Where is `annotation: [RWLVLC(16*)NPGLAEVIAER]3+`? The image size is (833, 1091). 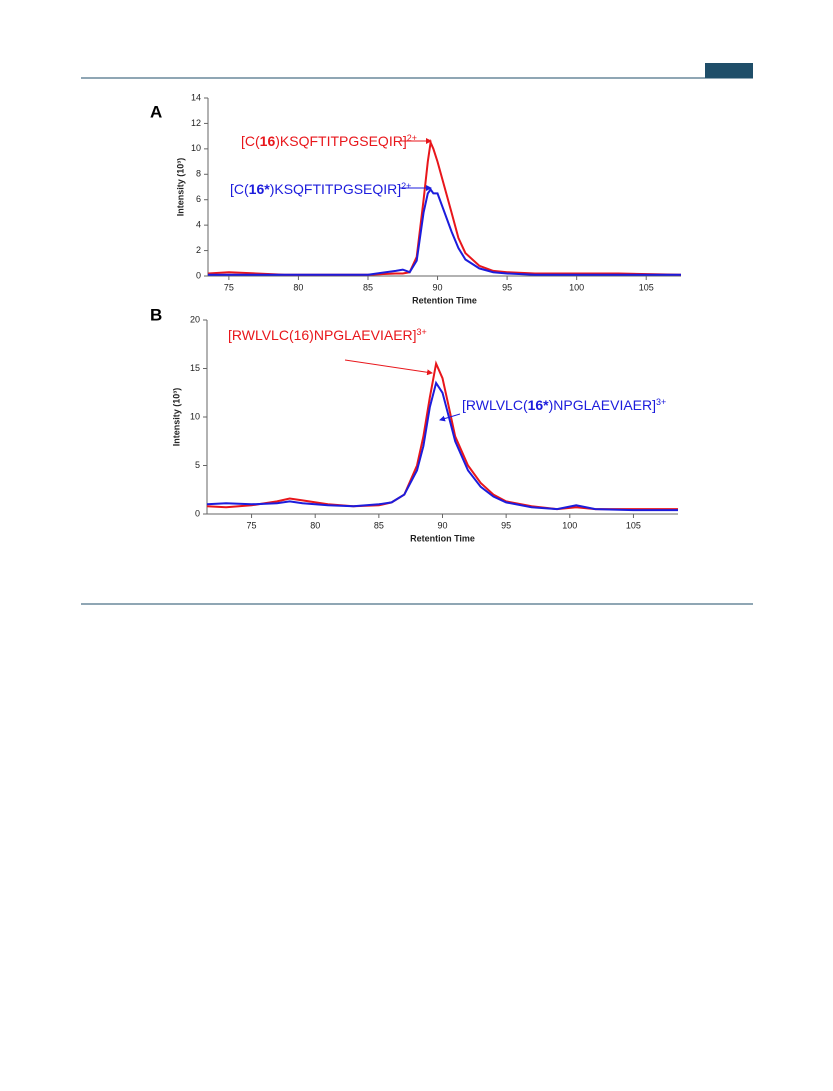
annotation: [RWLVLC(16*)NPGLAEVIAER]3+ is located at coordinates (564, 405).